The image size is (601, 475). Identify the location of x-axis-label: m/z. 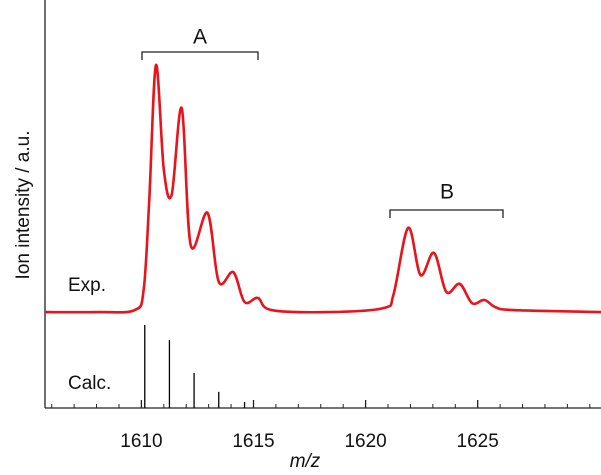
(305, 461).